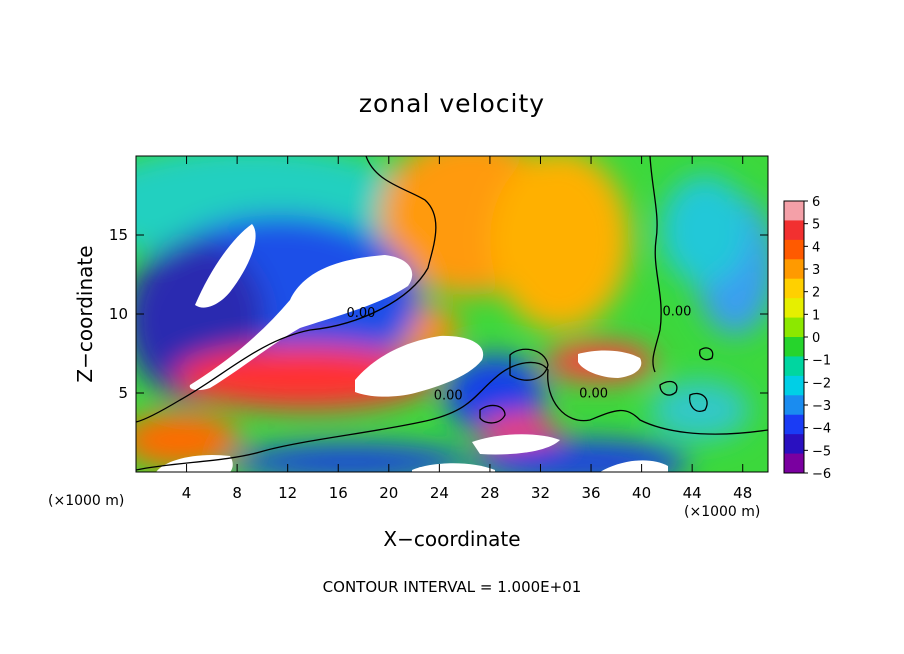  What do you see at coordinates (519, 354) in the screenshot?
I see `contour-labels: 0.00 0.00 0.00 0.00` at bounding box center [519, 354].